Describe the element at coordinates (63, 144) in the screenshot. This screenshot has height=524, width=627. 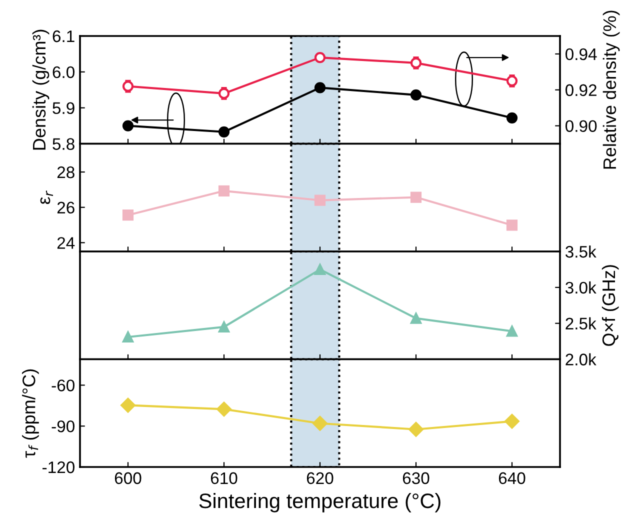
I see `y-tick-label: 5.8` at that location.